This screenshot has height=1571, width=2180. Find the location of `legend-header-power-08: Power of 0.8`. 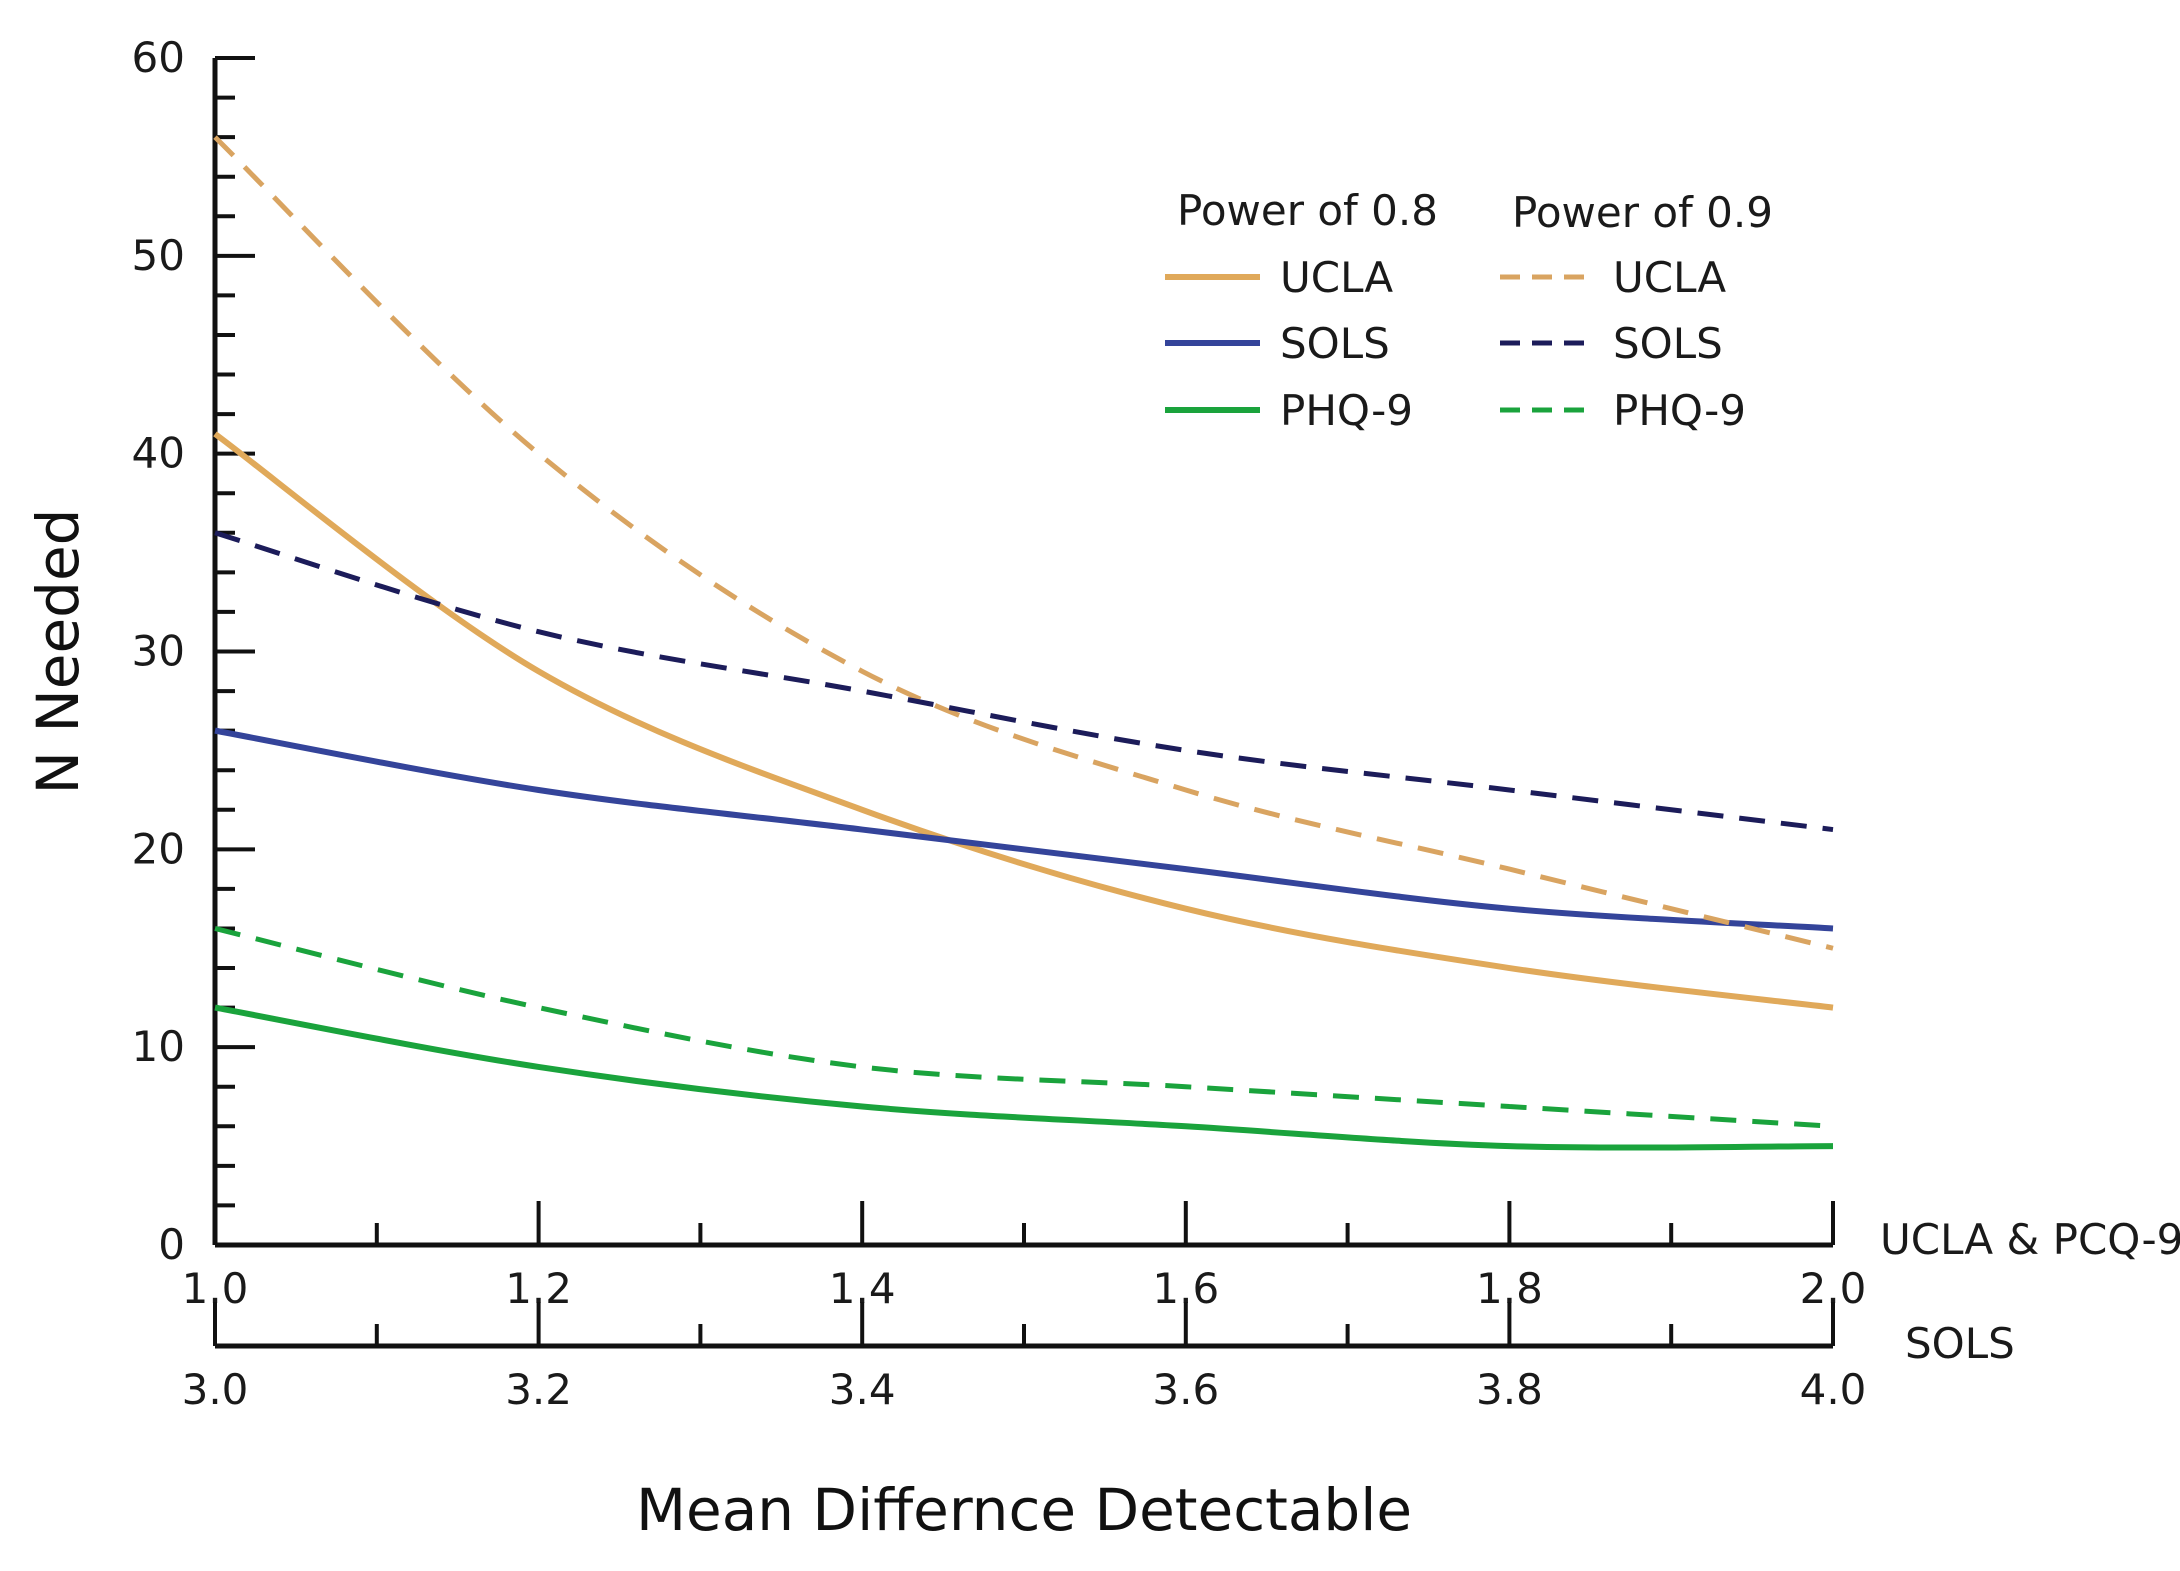

legend-header-power-08: Power of 0.8 is located at coordinates (1307, 210).